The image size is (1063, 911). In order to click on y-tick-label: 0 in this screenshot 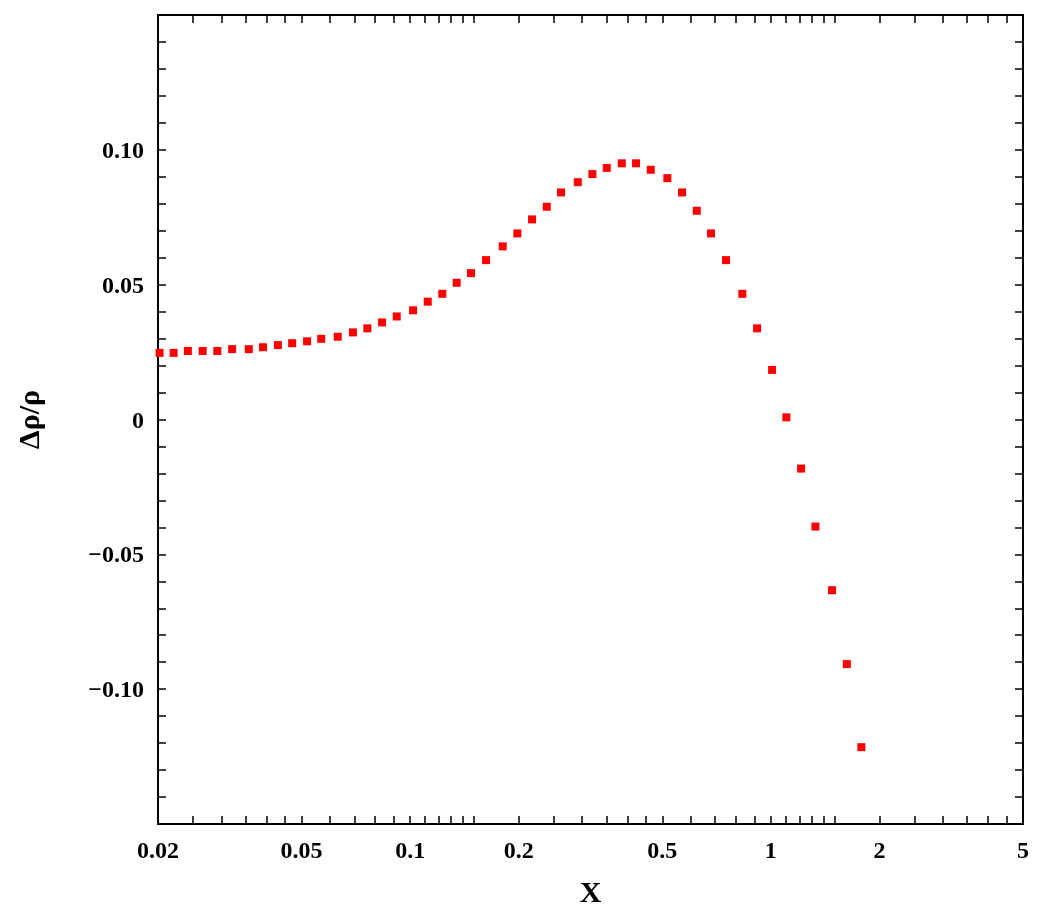, I will do `click(138, 419)`.